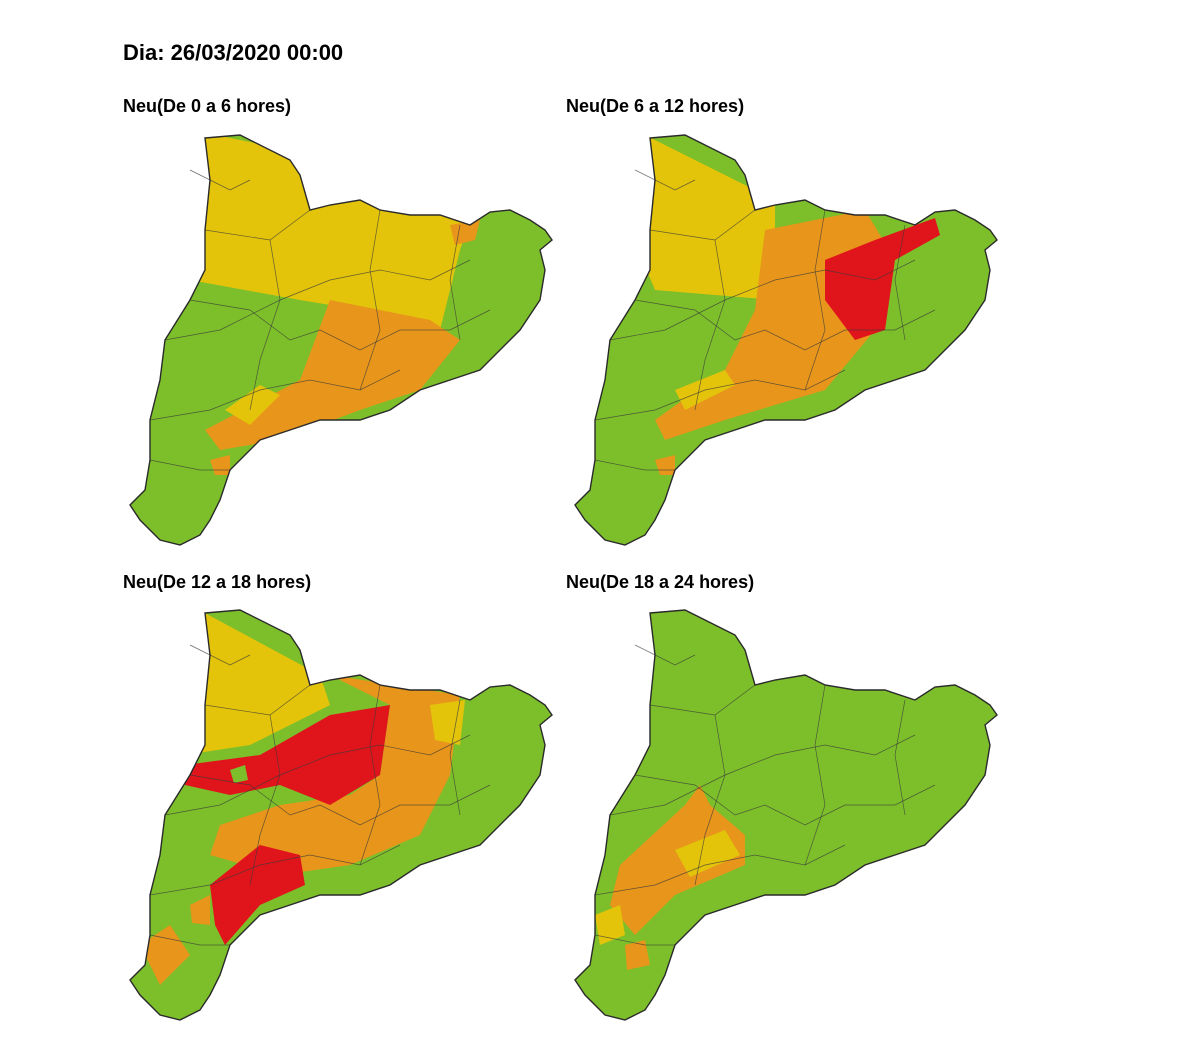 Image resolution: width=1200 pixels, height=1056 pixels. Describe the element at coordinates (660, 582) in the screenshot. I see `panel-title: Neu(De 18 a 24 hores)` at that location.